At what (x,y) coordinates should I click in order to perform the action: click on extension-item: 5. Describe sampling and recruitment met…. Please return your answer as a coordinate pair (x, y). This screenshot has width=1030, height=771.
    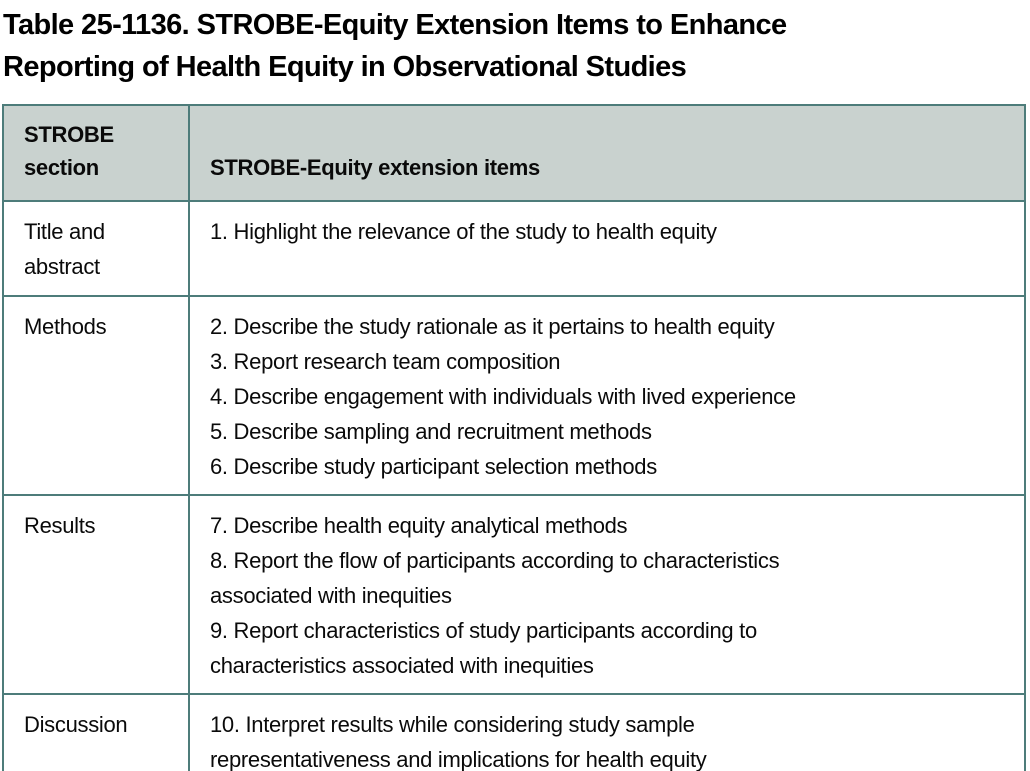
    Looking at the image, I should click on (431, 431).